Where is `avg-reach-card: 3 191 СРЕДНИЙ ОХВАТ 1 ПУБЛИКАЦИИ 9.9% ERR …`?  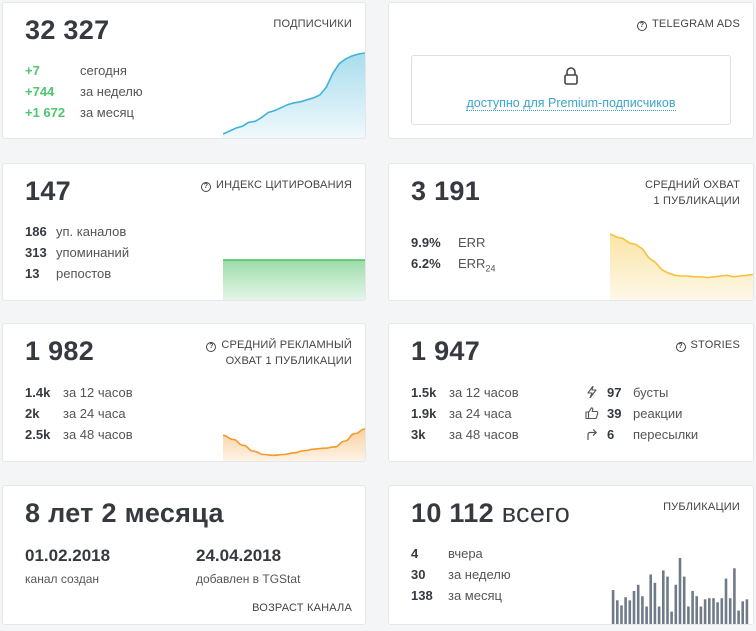
avg-reach-card: 3 191 СРЕДНИЙ ОХВАТ 1 ПУБЛИКАЦИИ 9.9% ERR … is located at coordinates (571, 232).